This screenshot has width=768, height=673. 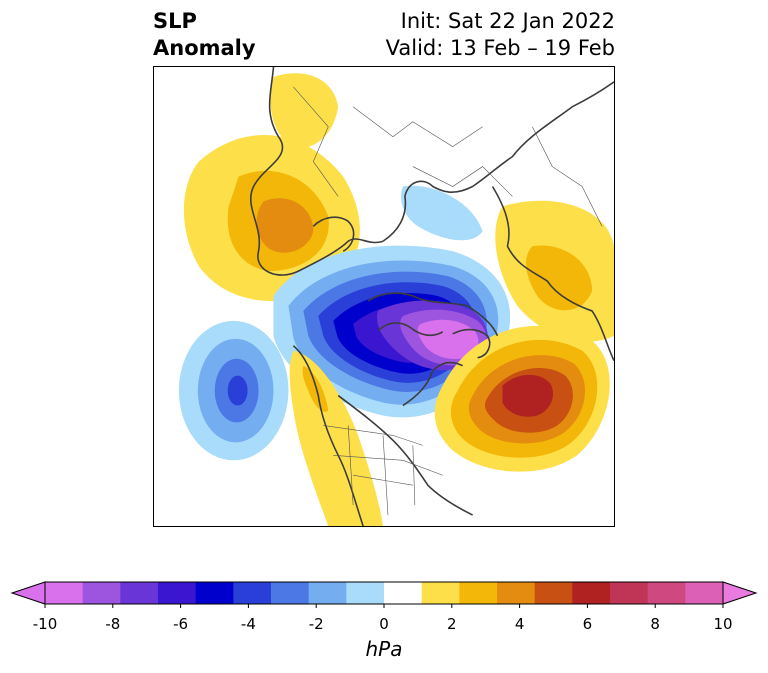 I want to click on colorbar-under-arrow, so click(x=28, y=593).